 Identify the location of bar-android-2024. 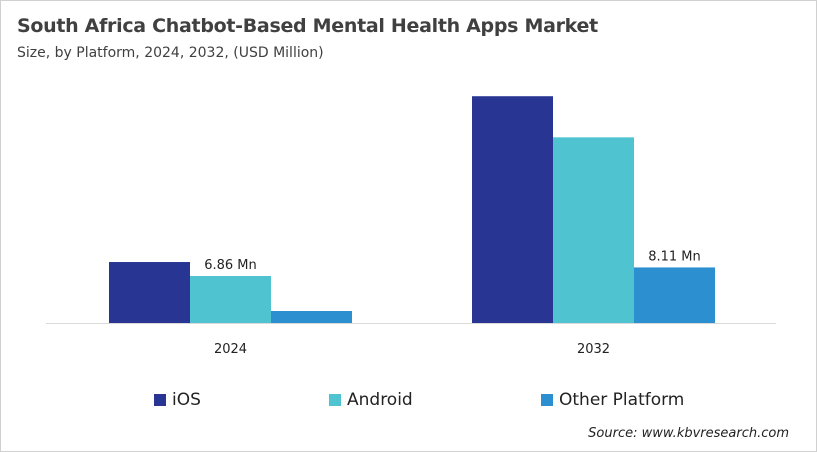
(230, 299).